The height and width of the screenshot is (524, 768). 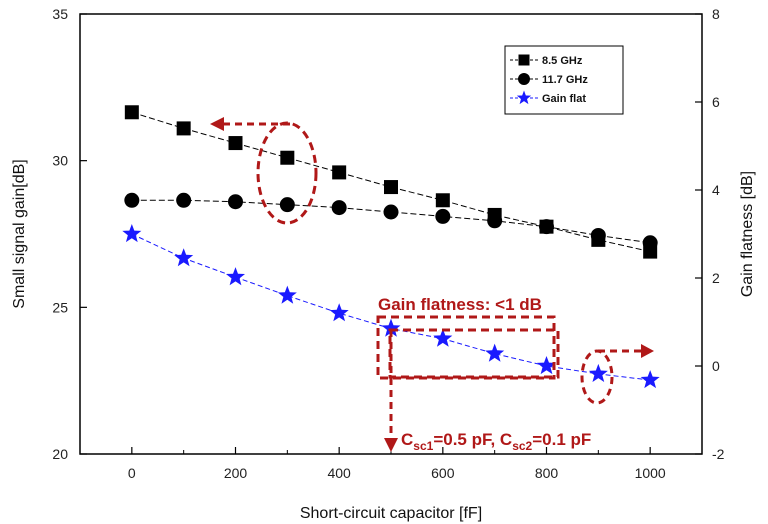 What do you see at coordinates (547, 473) in the screenshot?
I see `x-tick-label: 800` at bounding box center [547, 473].